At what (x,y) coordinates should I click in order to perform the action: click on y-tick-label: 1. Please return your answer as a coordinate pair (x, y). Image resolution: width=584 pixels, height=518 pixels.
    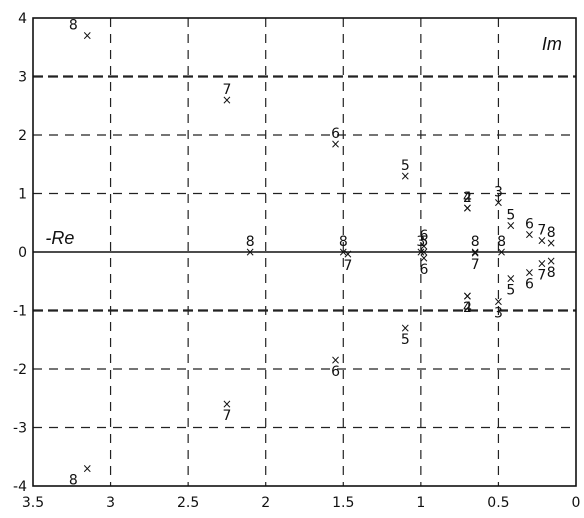
    Looking at the image, I should click on (22, 195).